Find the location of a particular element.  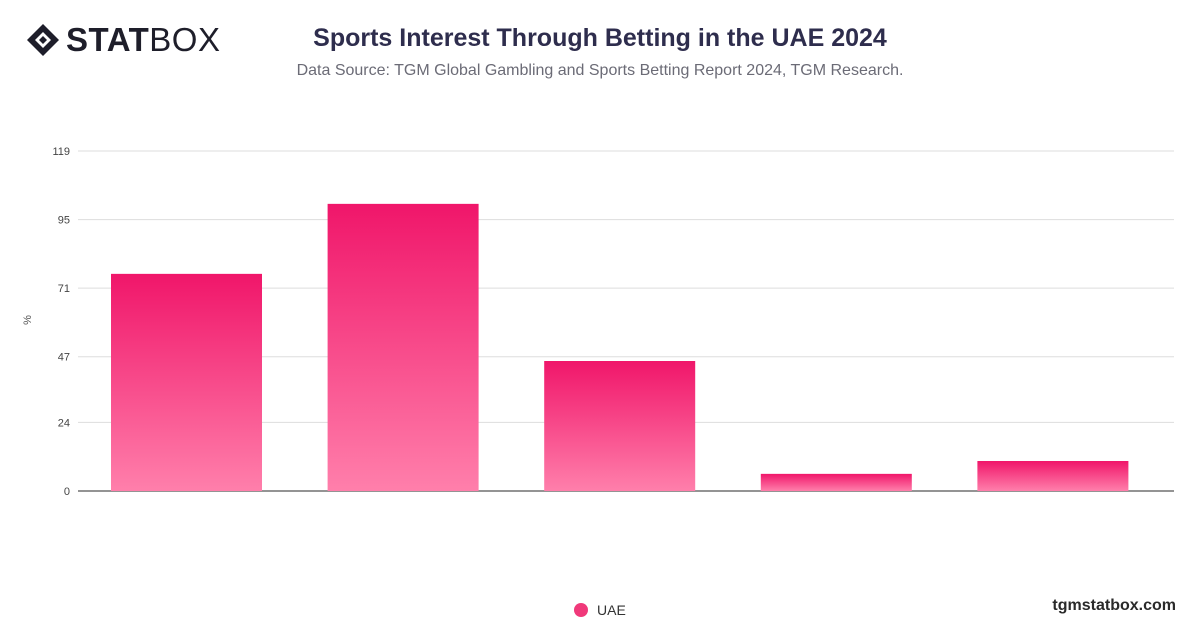

y-tick-label: 24 is located at coordinates (64, 423).